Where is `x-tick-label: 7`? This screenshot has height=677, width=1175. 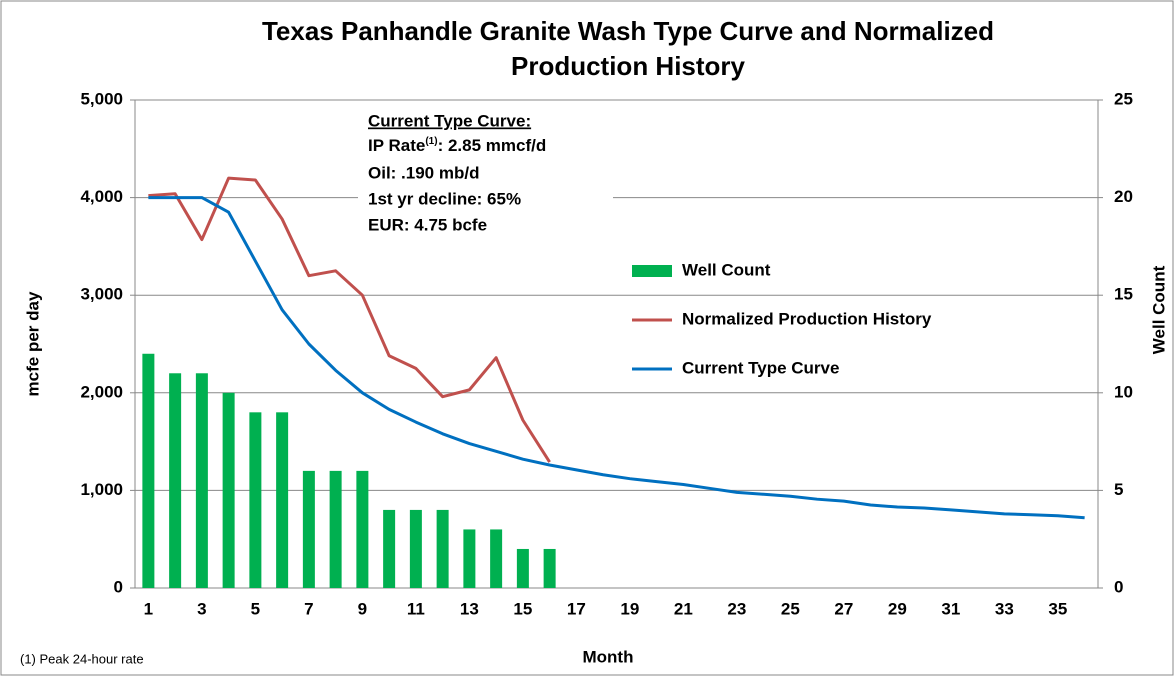 x-tick-label: 7 is located at coordinates (308, 608).